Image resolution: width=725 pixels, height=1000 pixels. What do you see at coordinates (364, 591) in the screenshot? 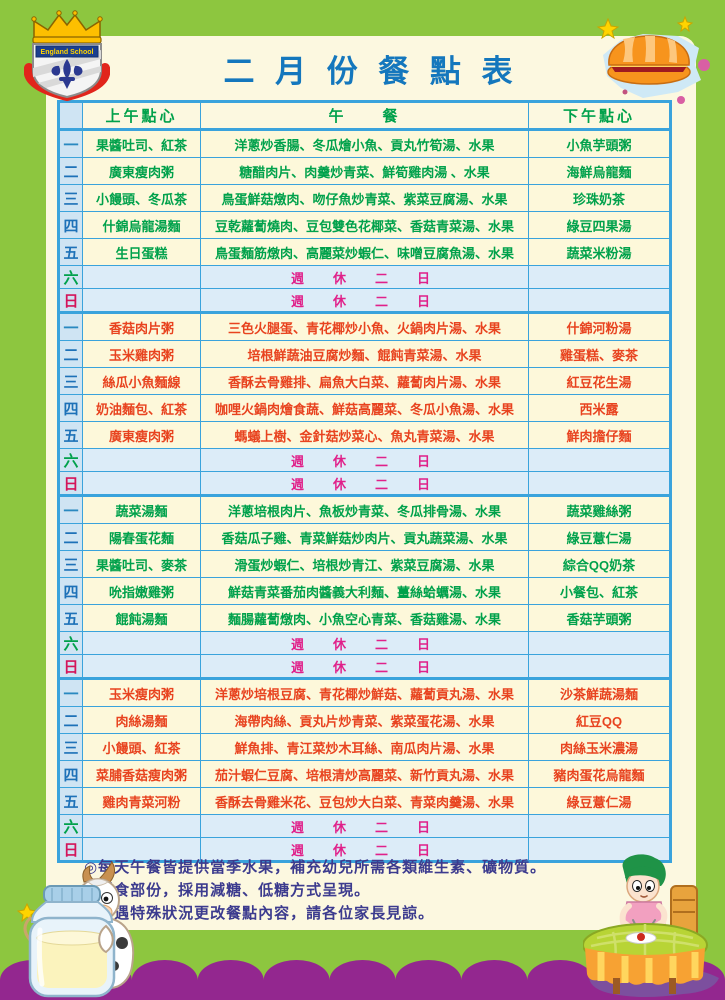
I see `lunch-cell: 鮮菇青菜番茄肉醬義大利麵、薑絲蛤蠣湯、水果` at bounding box center [364, 591].